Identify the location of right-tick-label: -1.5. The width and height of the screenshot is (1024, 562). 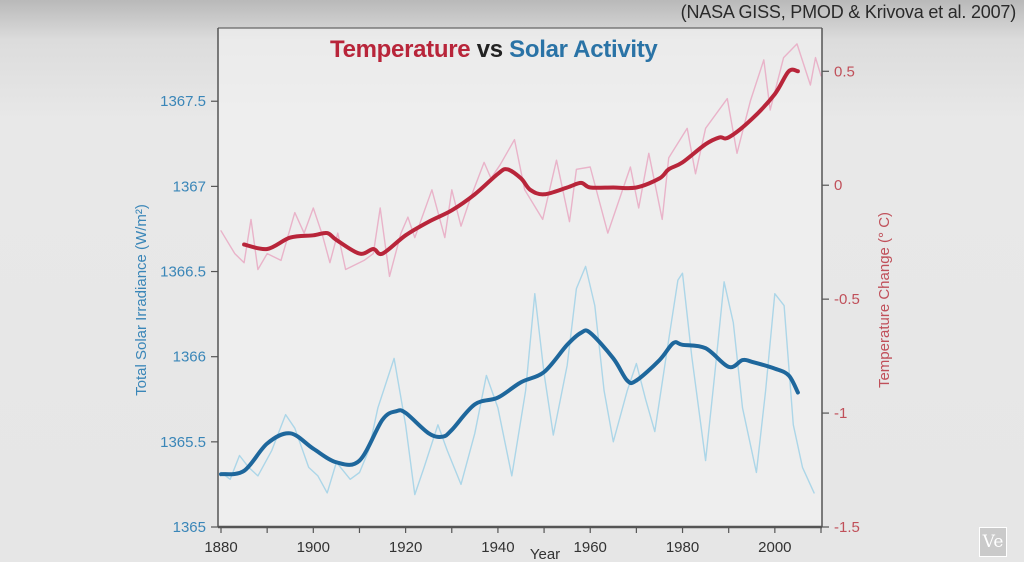
(847, 527).